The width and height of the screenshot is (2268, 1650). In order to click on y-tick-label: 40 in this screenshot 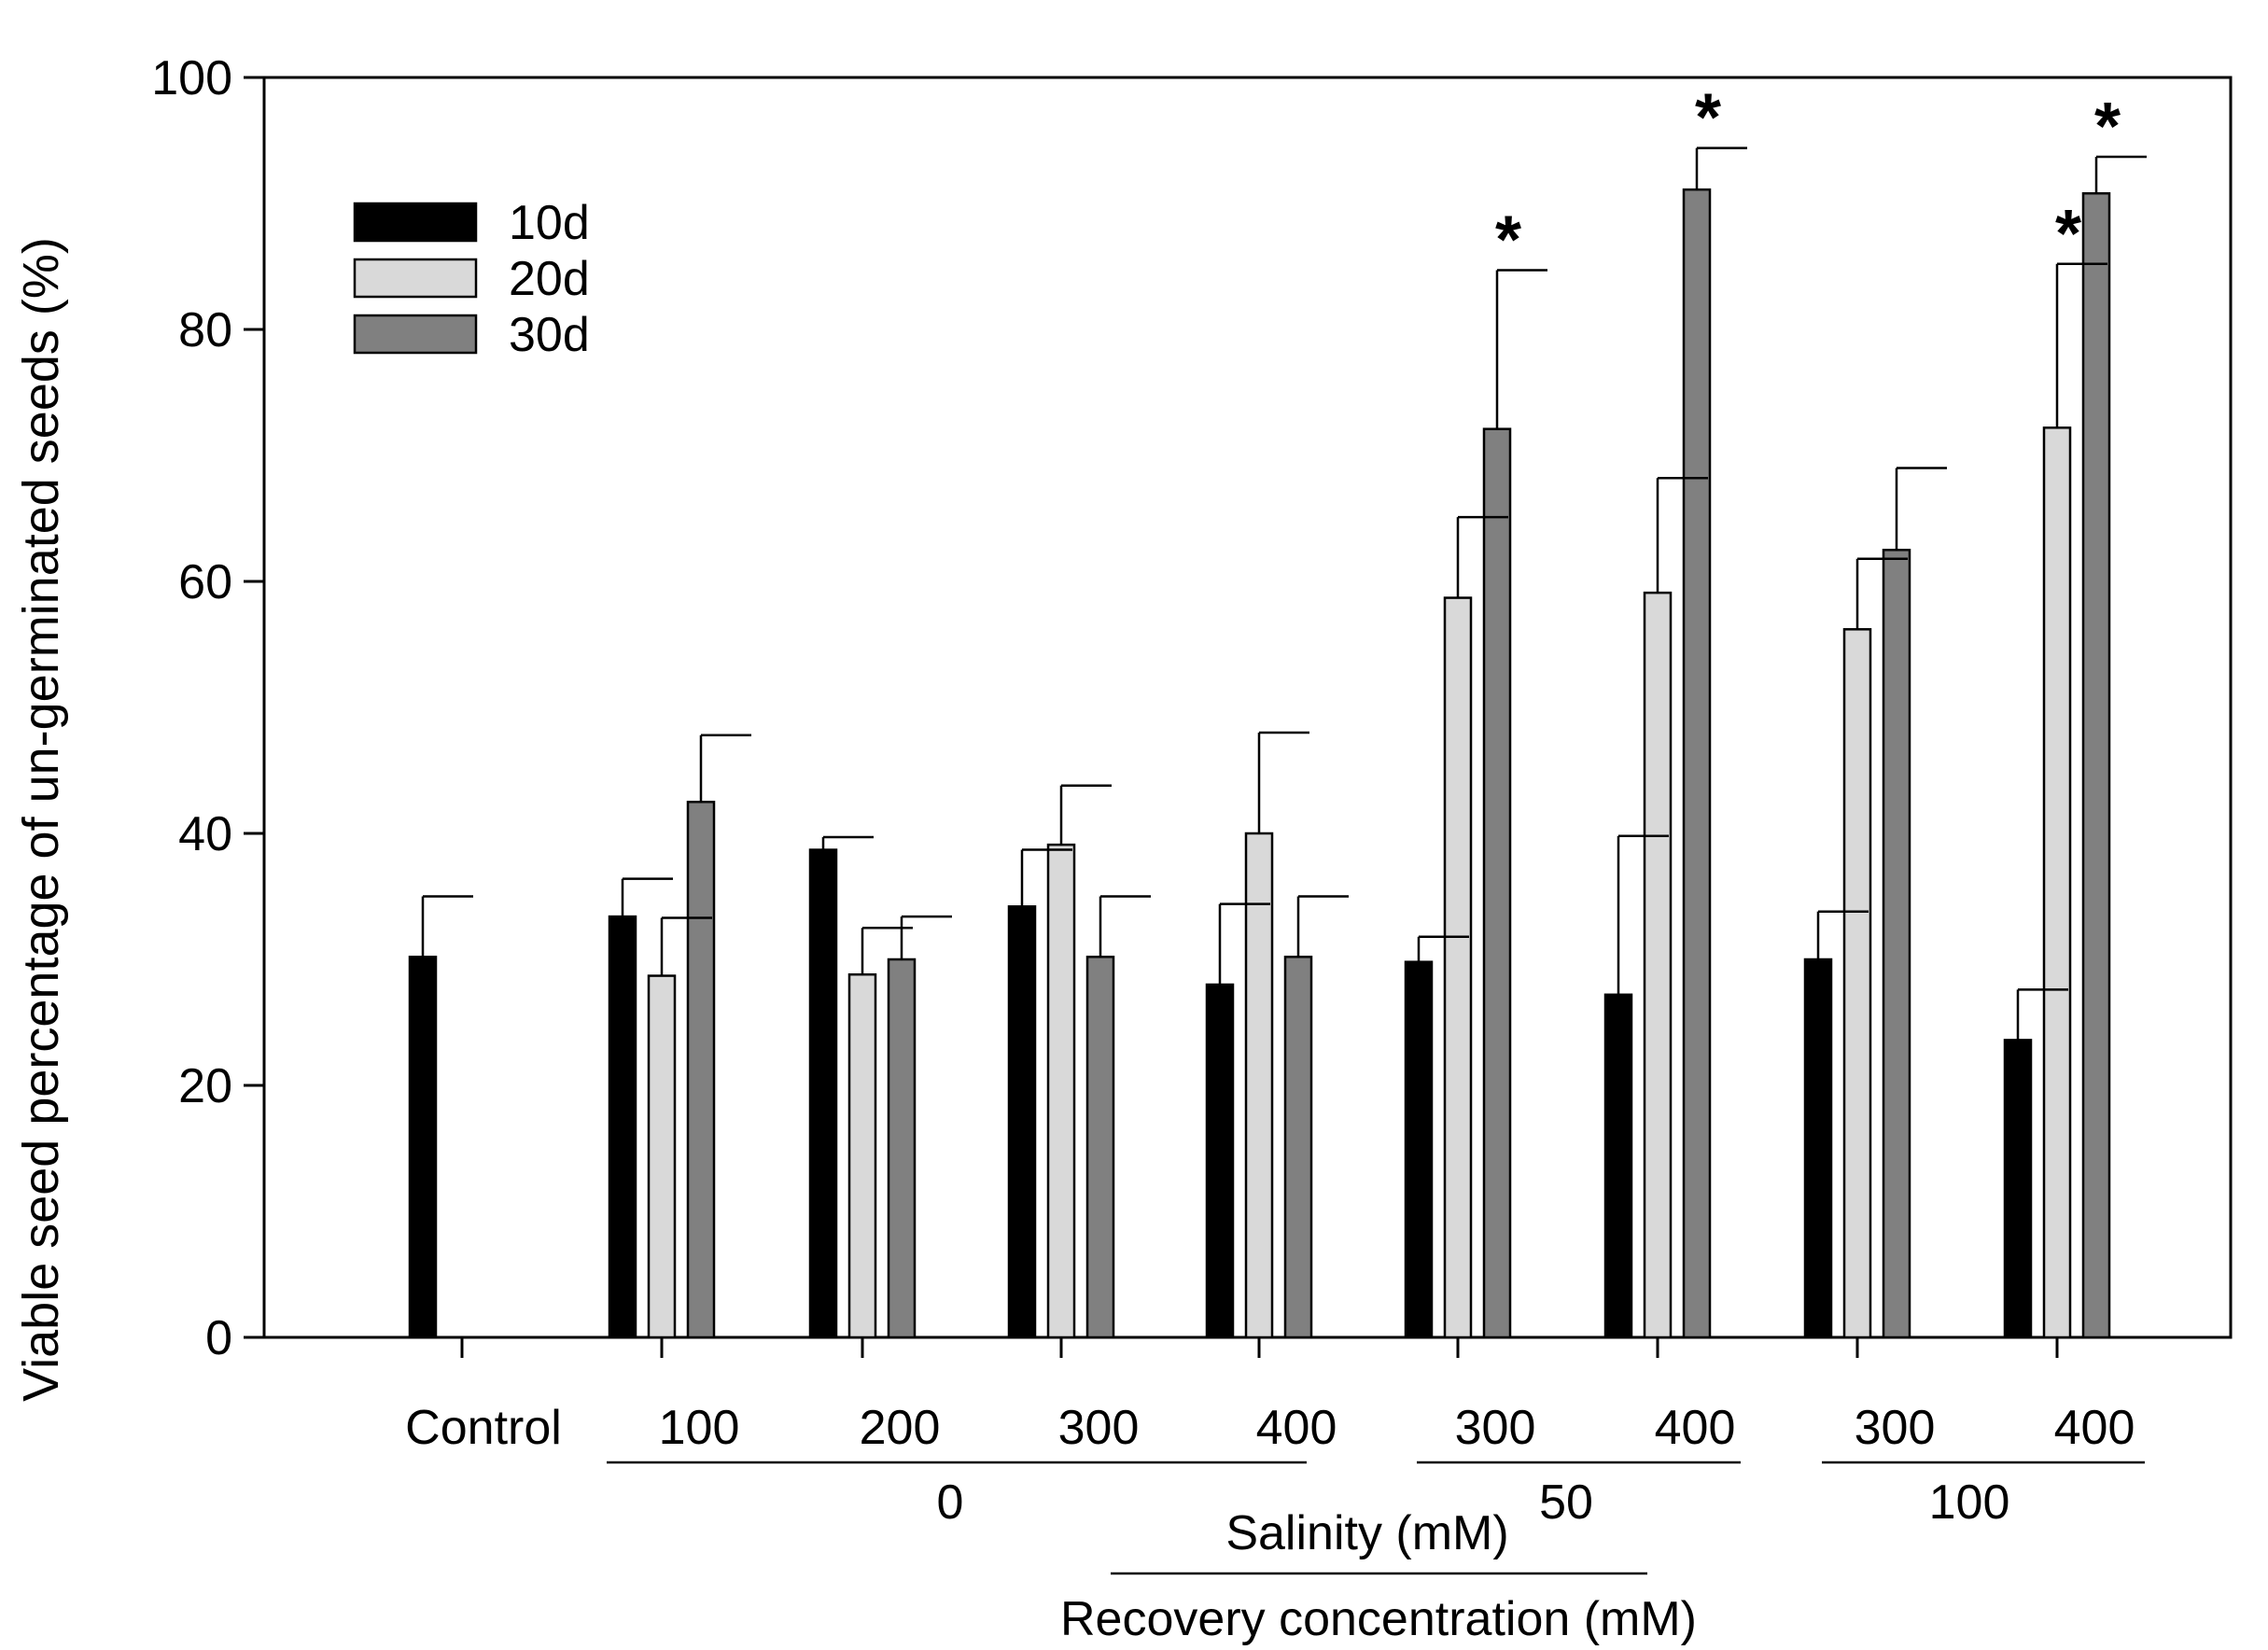, I will do `click(205, 834)`.